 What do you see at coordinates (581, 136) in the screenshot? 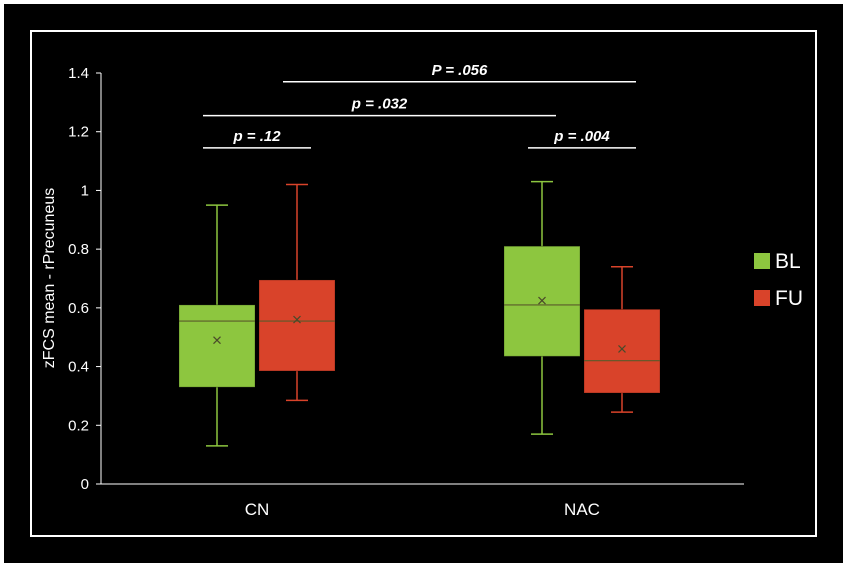
I see `significance-label: p = .004` at bounding box center [581, 136].